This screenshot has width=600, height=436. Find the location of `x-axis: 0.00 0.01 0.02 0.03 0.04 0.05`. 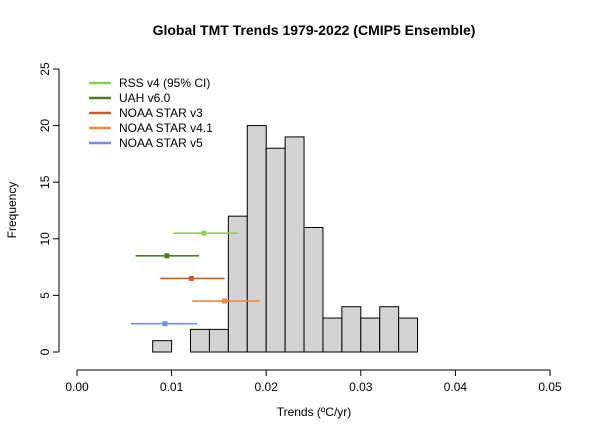

x-axis: 0.00 0.01 0.02 0.03 0.04 0.05 is located at coordinates (313, 381).